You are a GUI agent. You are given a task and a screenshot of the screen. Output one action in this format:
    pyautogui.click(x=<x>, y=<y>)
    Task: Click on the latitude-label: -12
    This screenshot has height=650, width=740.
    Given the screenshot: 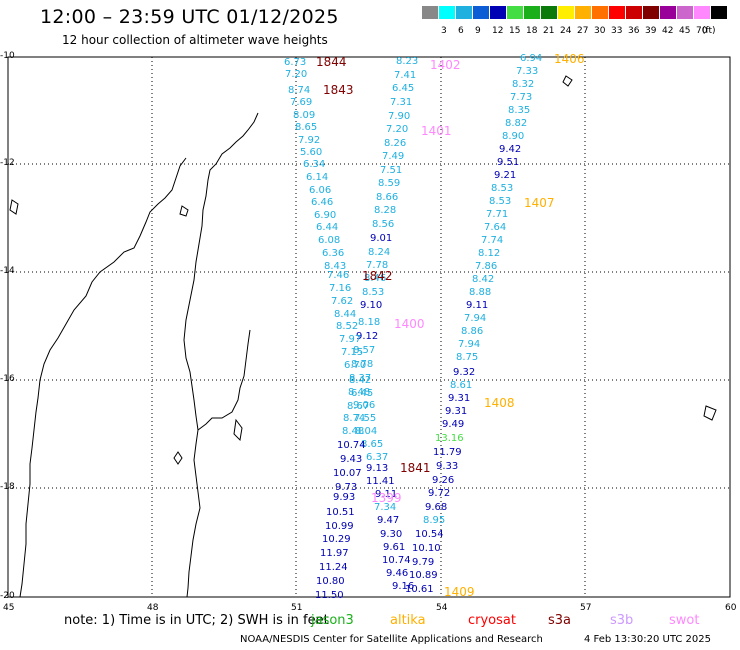 What is the action you would take?
    pyautogui.click(x=7, y=163)
    